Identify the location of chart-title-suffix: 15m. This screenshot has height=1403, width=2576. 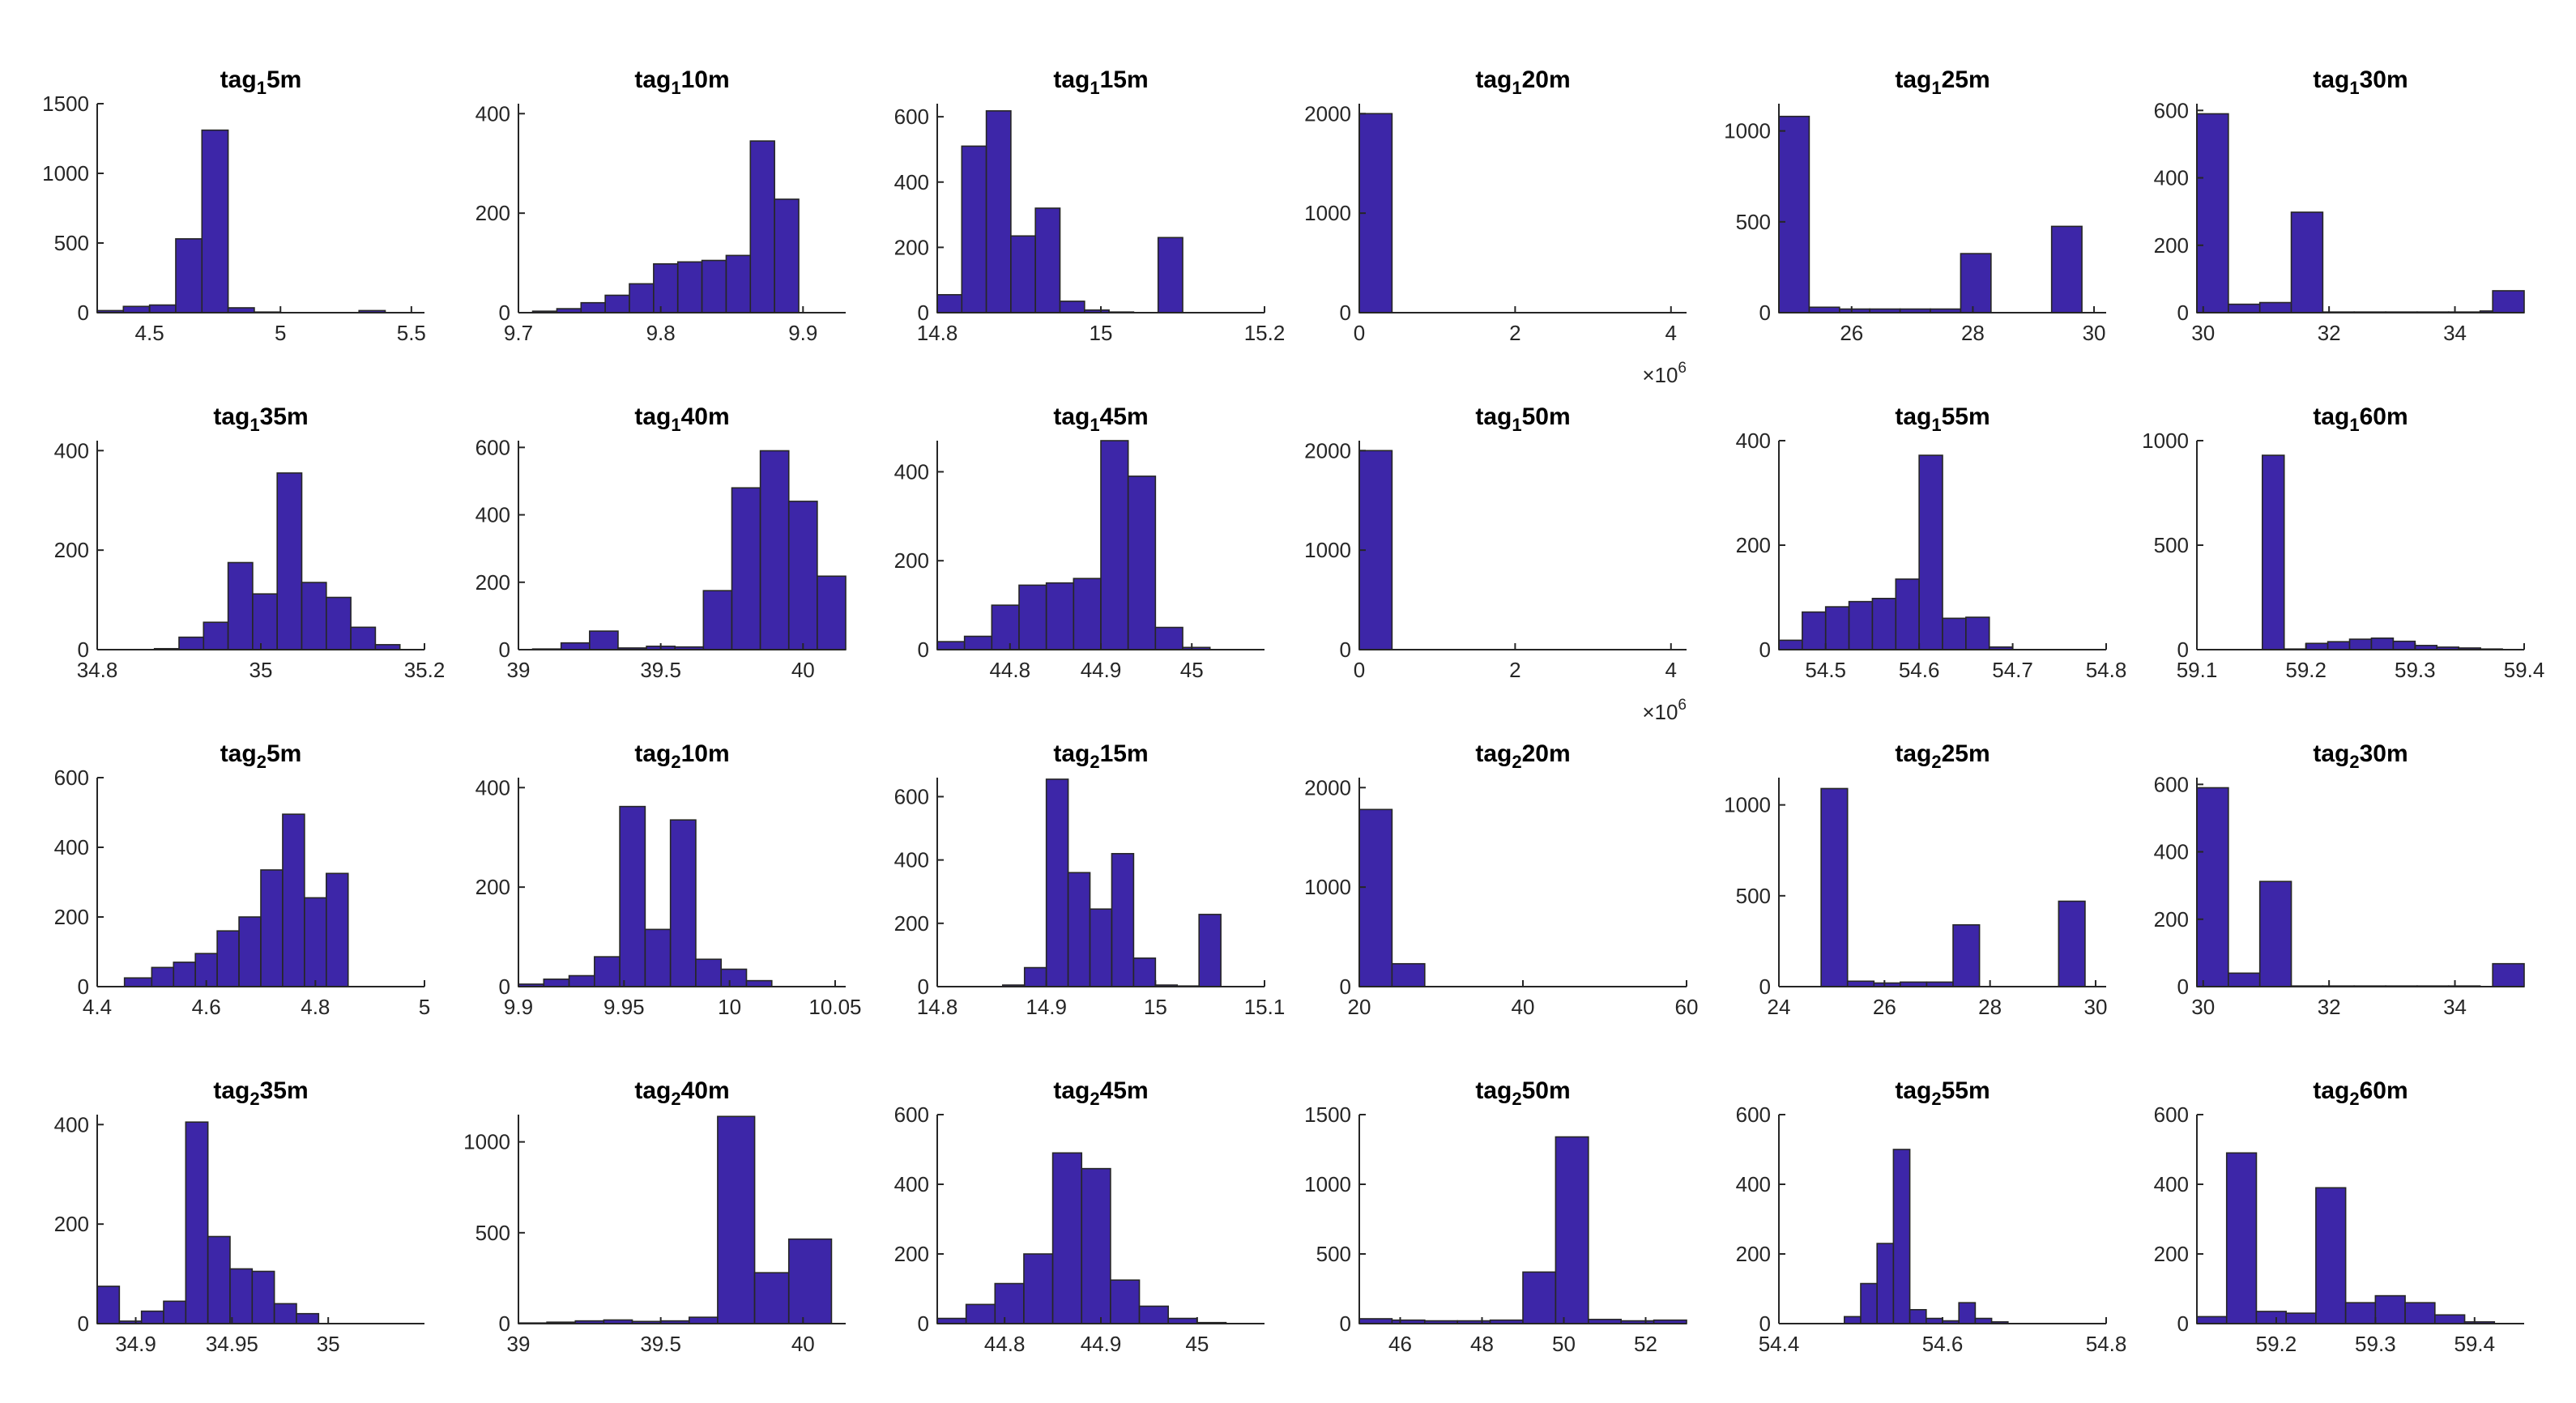
(1124, 754).